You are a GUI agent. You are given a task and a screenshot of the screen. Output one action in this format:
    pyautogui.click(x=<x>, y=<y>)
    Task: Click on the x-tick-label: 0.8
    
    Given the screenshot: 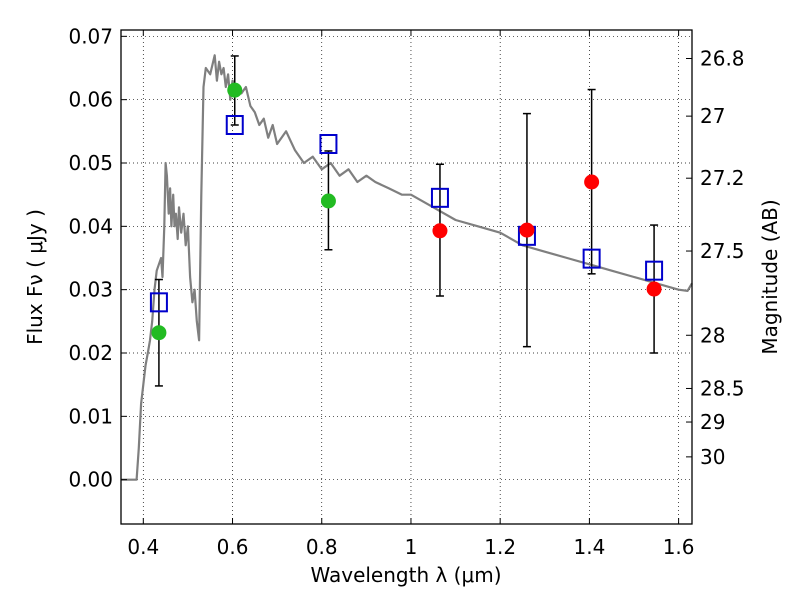 What is the action you would take?
    pyautogui.click(x=322, y=547)
    